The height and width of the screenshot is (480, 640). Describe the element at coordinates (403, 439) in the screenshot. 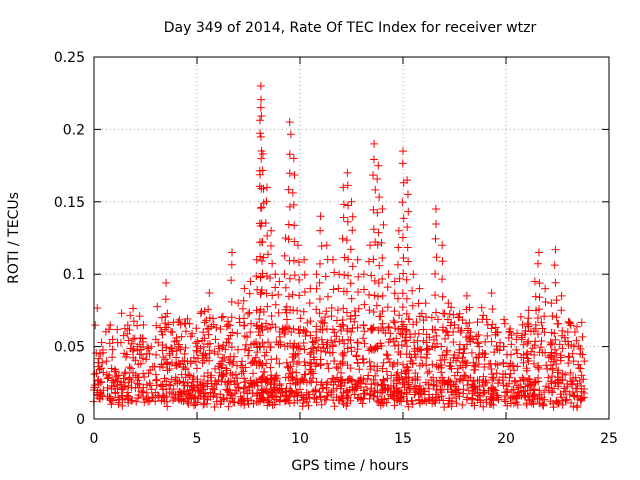

I see `x-tick-label: 15` at that location.